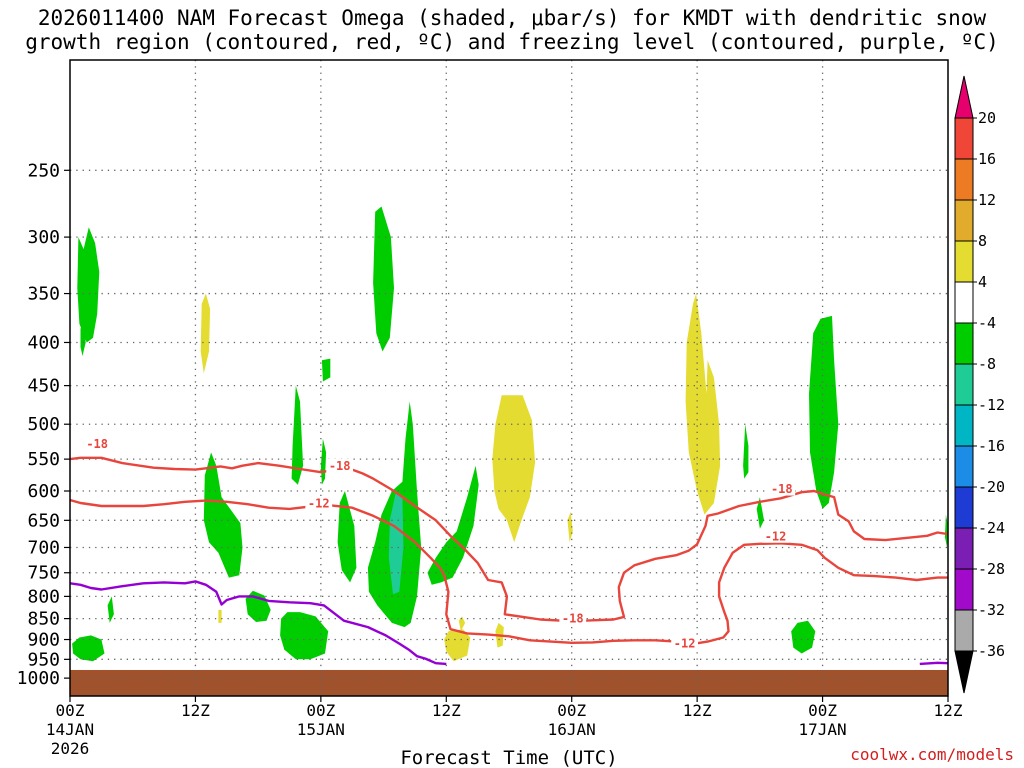  Describe the element at coordinates (948, 710) in the screenshot. I see `x-tick-label-7: 12Z` at that location.